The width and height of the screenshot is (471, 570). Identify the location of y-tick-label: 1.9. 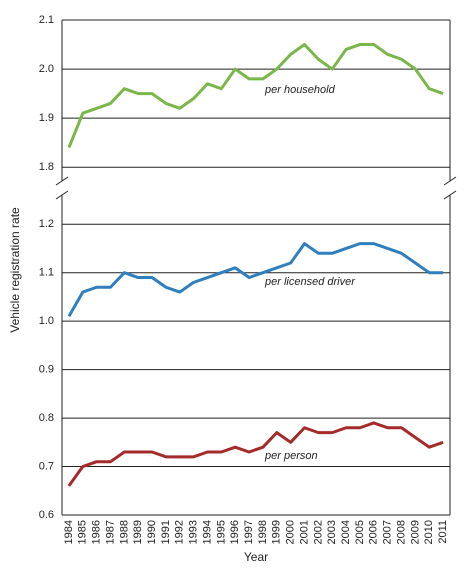
(46, 118).